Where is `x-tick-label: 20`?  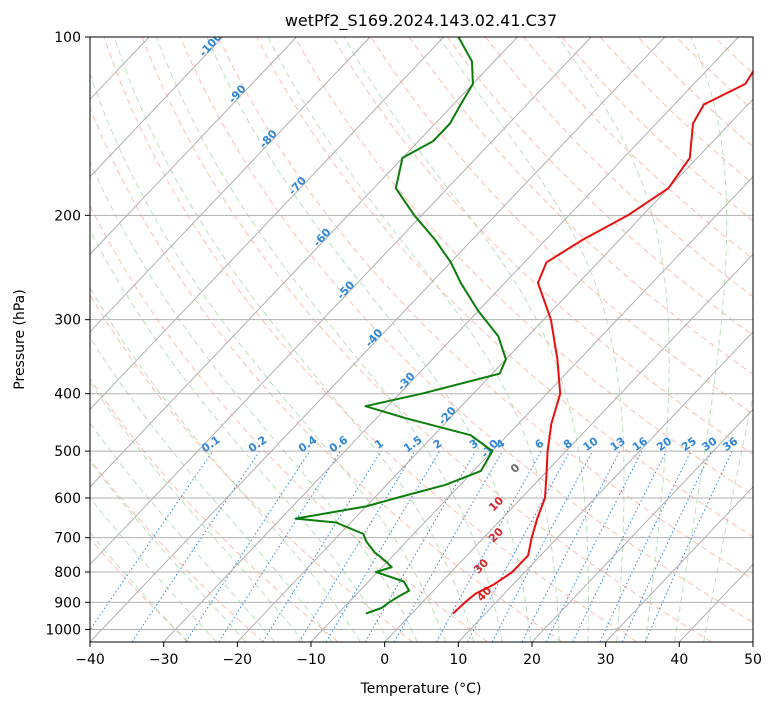
x-tick-label: 20 is located at coordinates (532, 660).